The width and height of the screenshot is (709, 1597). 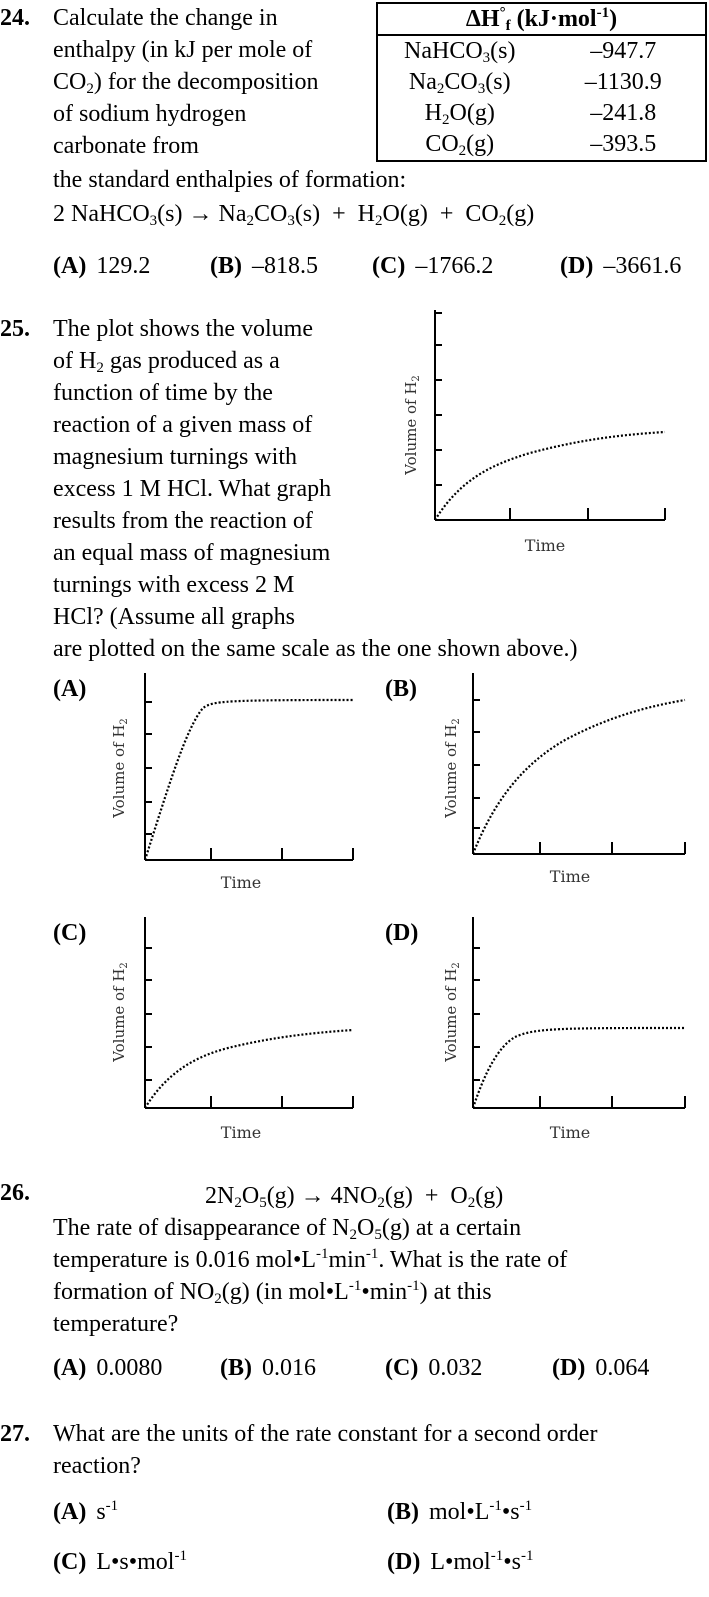 I want to click on q27-option-c: (C) L•s•mol-1, so click(x=120, y=1562).